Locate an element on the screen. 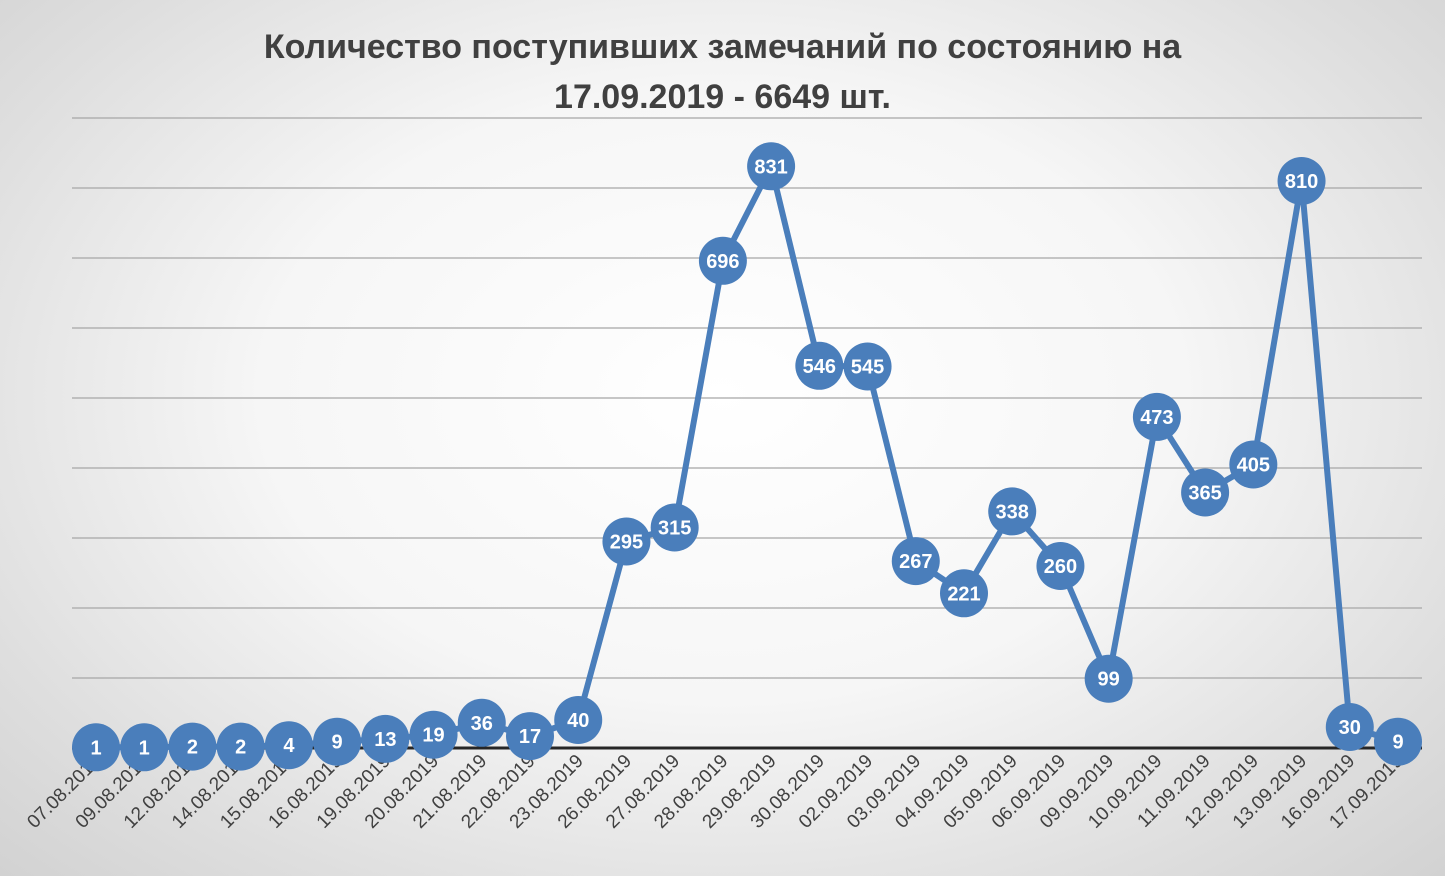  data-label: 267 is located at coordinates (915, 562).